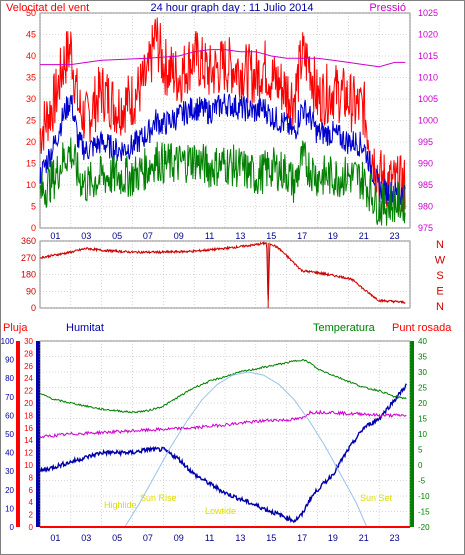 This screenshot has width=465, height=555. What do you see at coordinates (425, 142) in the screenshot?
I see `pressure-tick-label: 995` at bounding box center [425, 142].